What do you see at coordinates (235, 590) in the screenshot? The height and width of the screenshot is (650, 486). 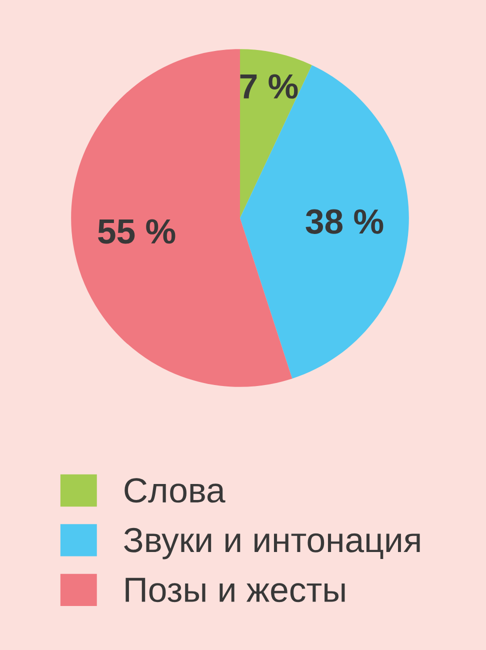 I see `legend-label: Позы и жесты` at bounding box center [235, 590].